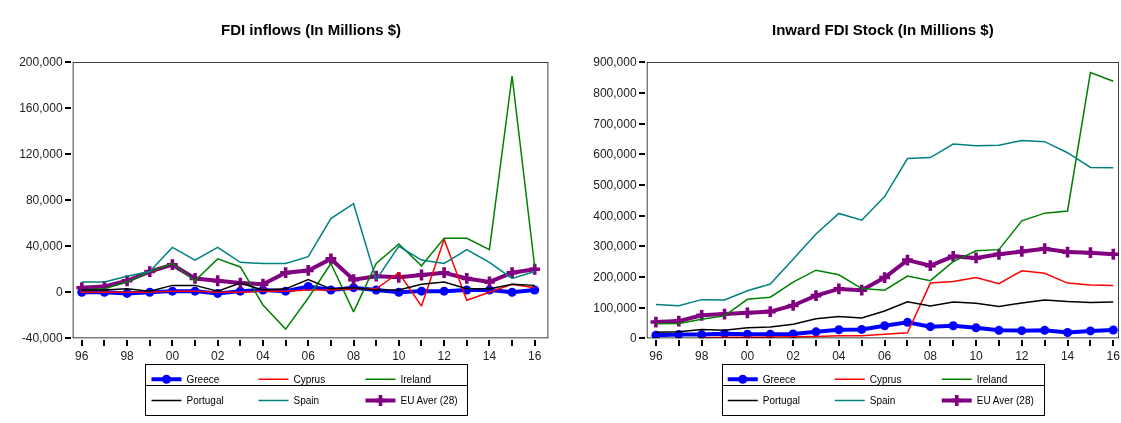 The image size is (1121, 423). I want to click on y-tick-label: 100,000, so click(615, 307).